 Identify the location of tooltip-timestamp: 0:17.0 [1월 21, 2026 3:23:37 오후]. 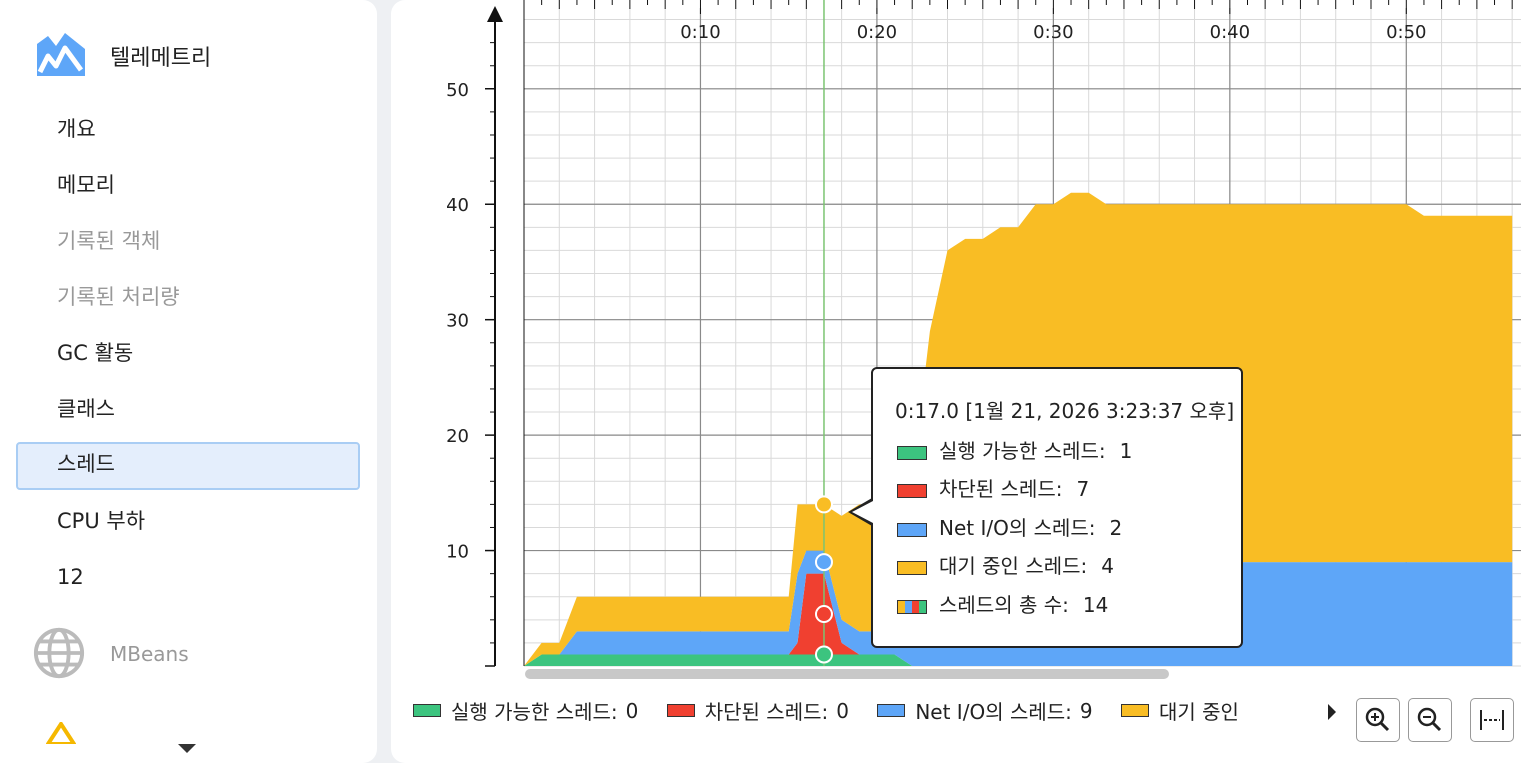
(1065, 411).